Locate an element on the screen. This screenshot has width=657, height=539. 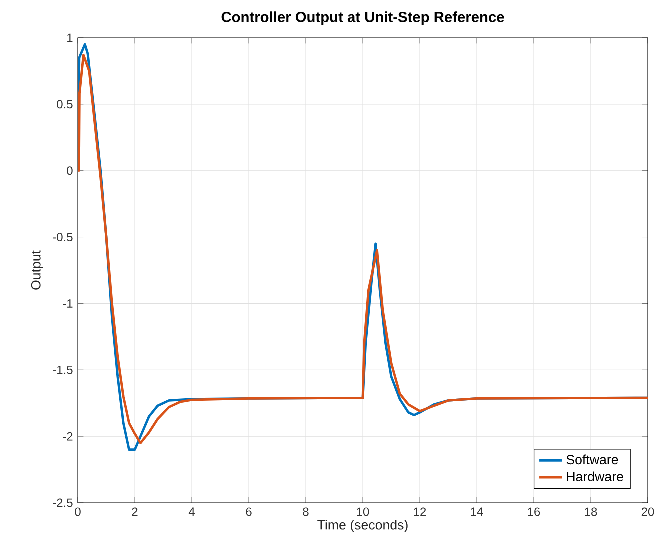
y-tick-label: -0.5 is located at coordinates (63, 237).